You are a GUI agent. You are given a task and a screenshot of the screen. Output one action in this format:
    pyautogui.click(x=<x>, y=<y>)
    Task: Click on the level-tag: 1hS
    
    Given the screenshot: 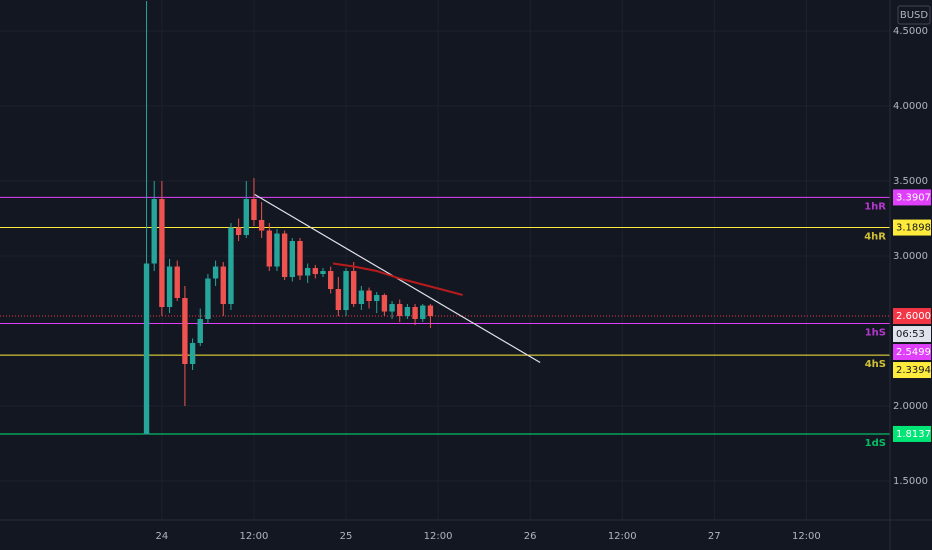 What is the action you would take?
    pyautogui.click(x=875, y=333)
    